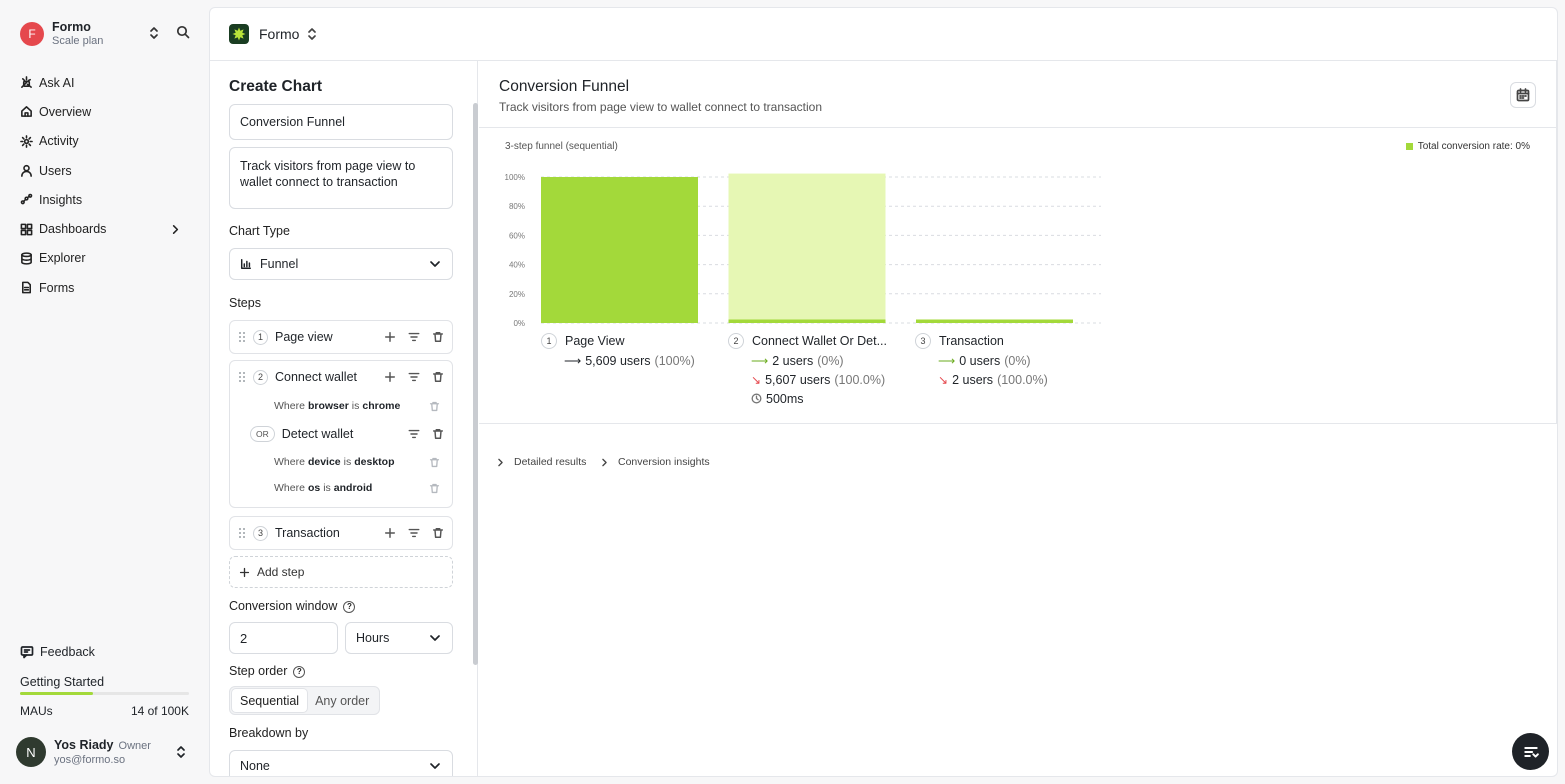 The height and width of the screenshot is (784, 1565). What do you see at coordinates (373, 638) in the screenshot?
I see `window-unit-value: Hours` at bounding box center [373, 638].